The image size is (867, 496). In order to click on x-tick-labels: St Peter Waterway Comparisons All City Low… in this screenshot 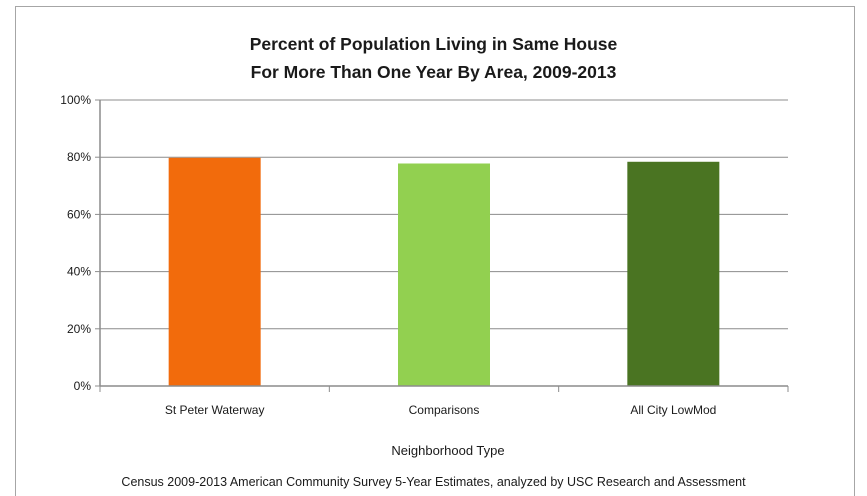, I will do `click(440, 410)`.